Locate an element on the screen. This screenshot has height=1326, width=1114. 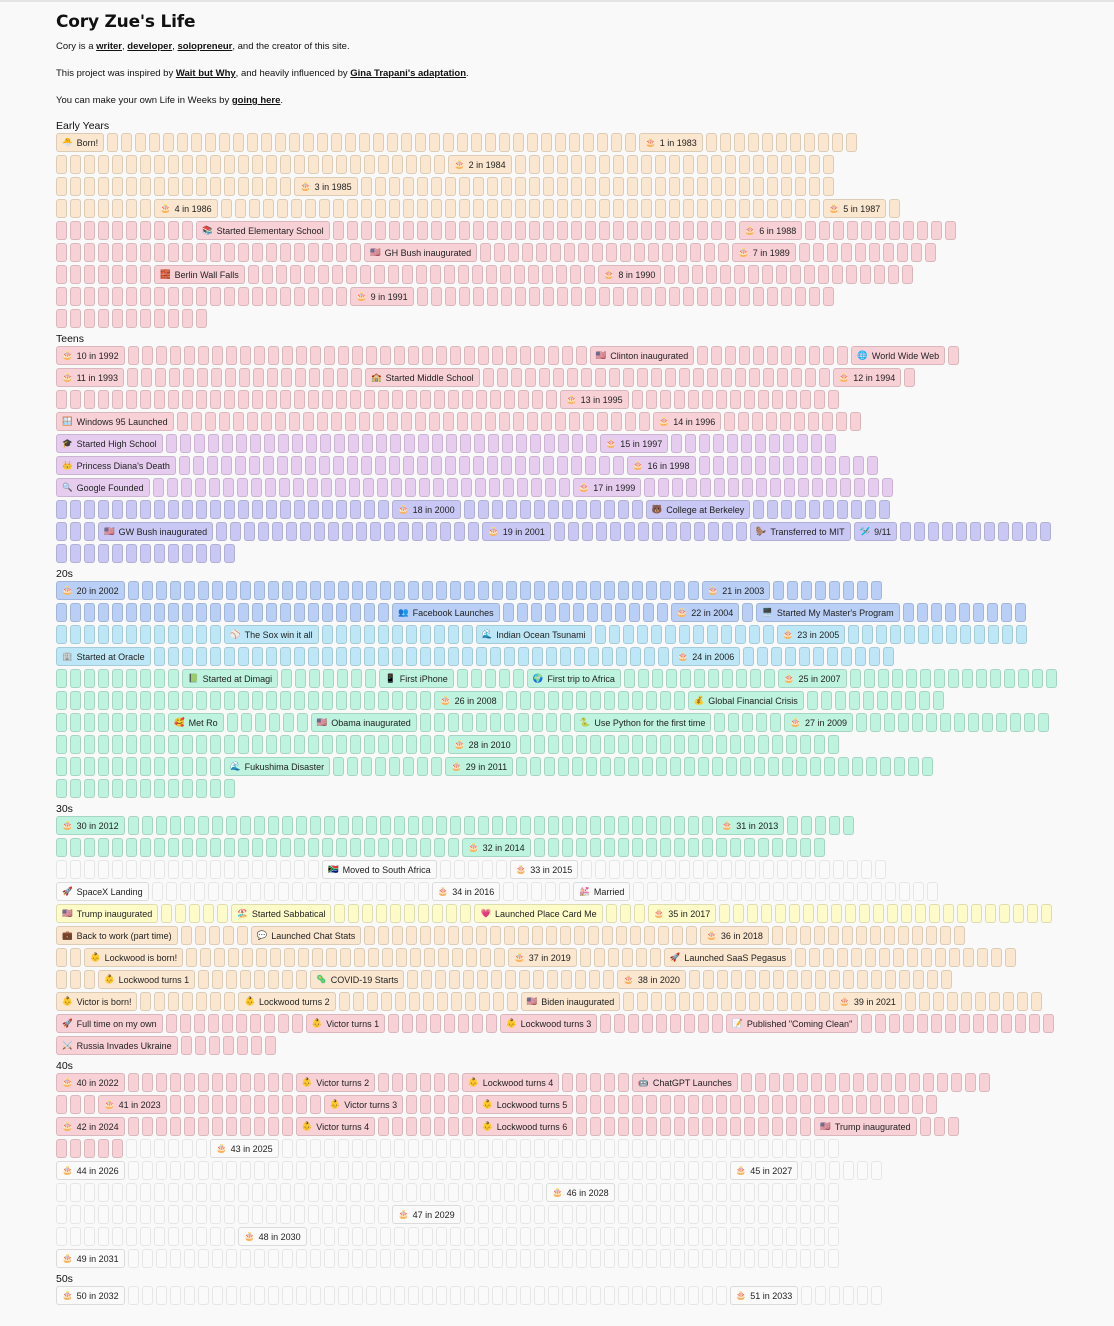
event-week: 🌍 First trip to Africa is located at coordinates (573, 678).